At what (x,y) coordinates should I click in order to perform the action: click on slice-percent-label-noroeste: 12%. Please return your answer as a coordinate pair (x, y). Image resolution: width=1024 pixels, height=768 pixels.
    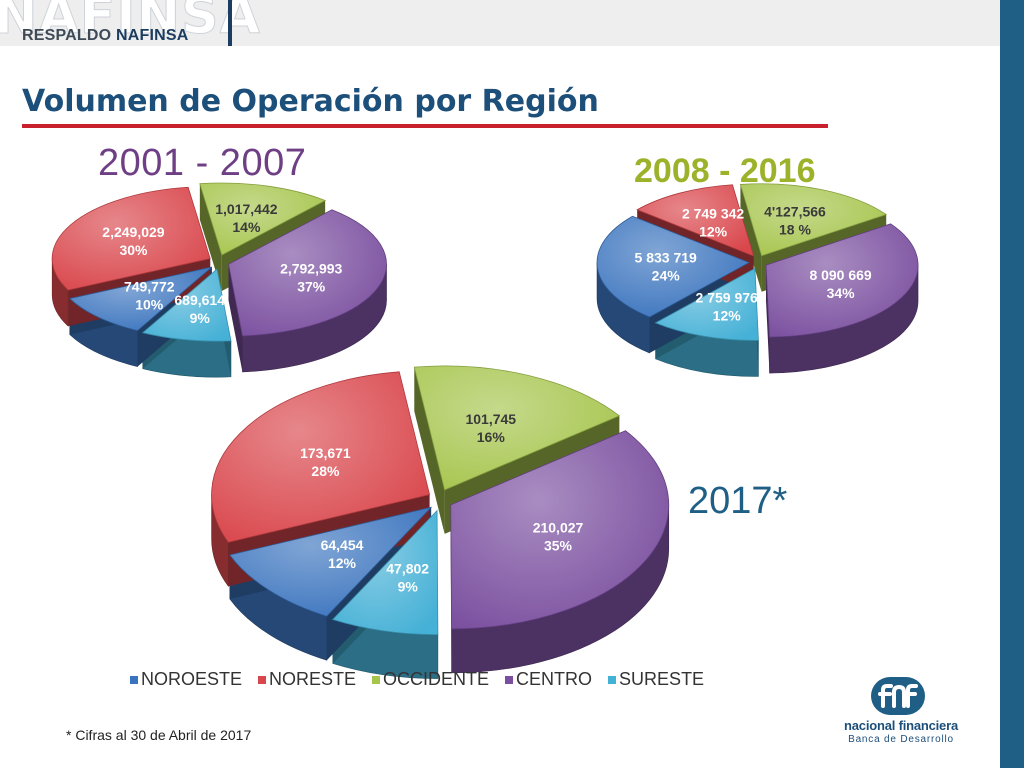
    Looking at the image, I should click on (342, 563).